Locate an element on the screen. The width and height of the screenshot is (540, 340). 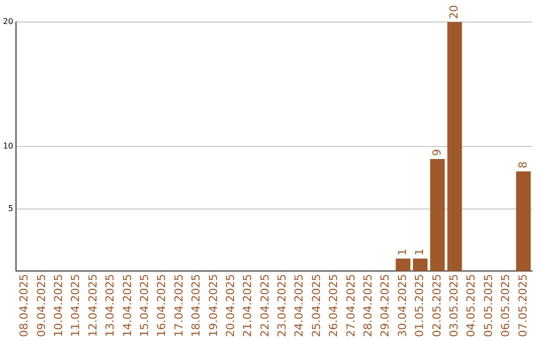
x-tick-label: 06.05.2025 is located at coordinates (505, 306).